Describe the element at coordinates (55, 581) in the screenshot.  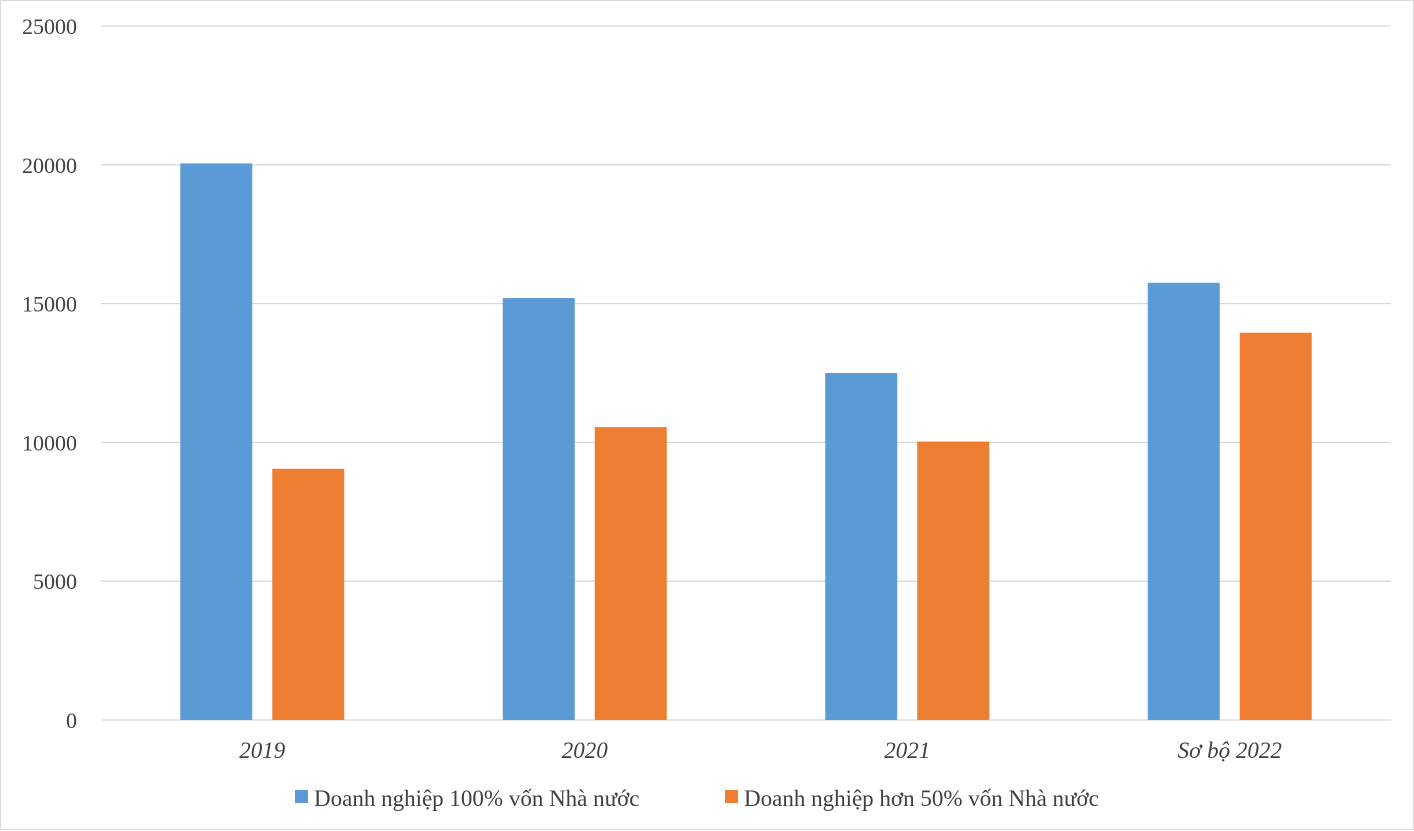
I see `y-tick-label: 5000` at that location.